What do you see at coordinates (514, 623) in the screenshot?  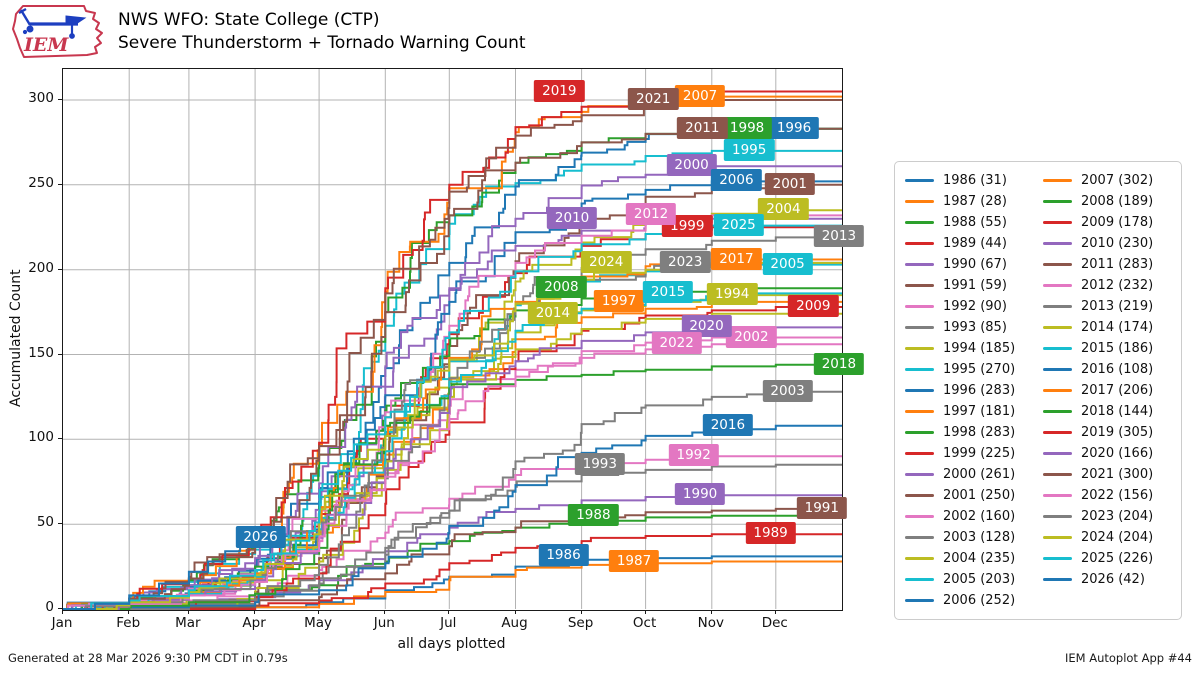 I see `x-tick-label: Aug` at bounding box center [514, 623].